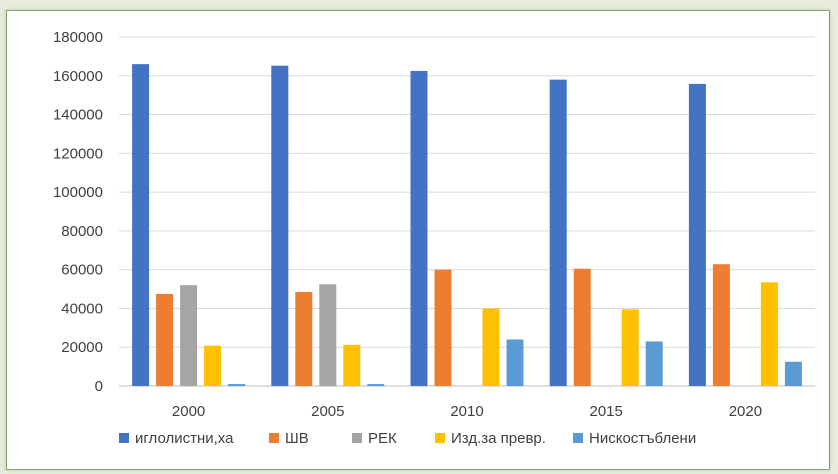  I want to click on legend-label: иглолистни,ха, so click(184, 438).